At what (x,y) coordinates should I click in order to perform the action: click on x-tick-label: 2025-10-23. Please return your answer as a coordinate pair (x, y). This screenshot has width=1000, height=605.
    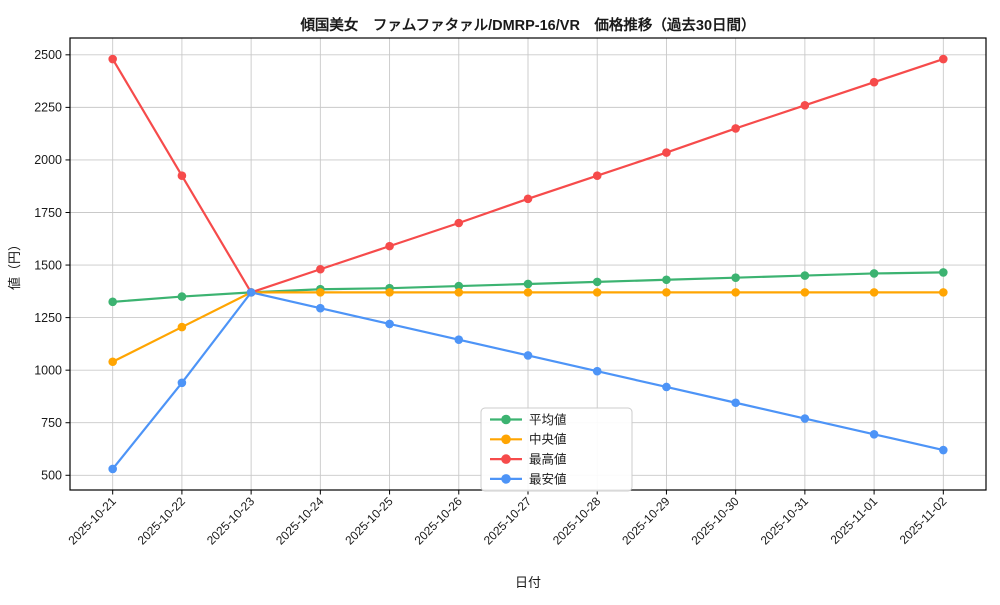
    Looking at the image, I should click on (231, 521).